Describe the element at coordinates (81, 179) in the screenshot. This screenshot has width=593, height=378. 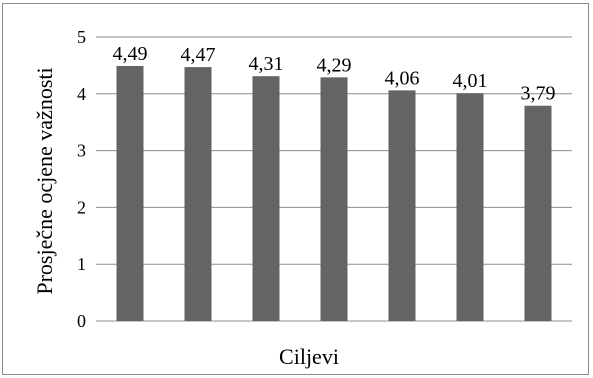
I see `y-tick-labels: 0 1 2 3 4 5` at that location.